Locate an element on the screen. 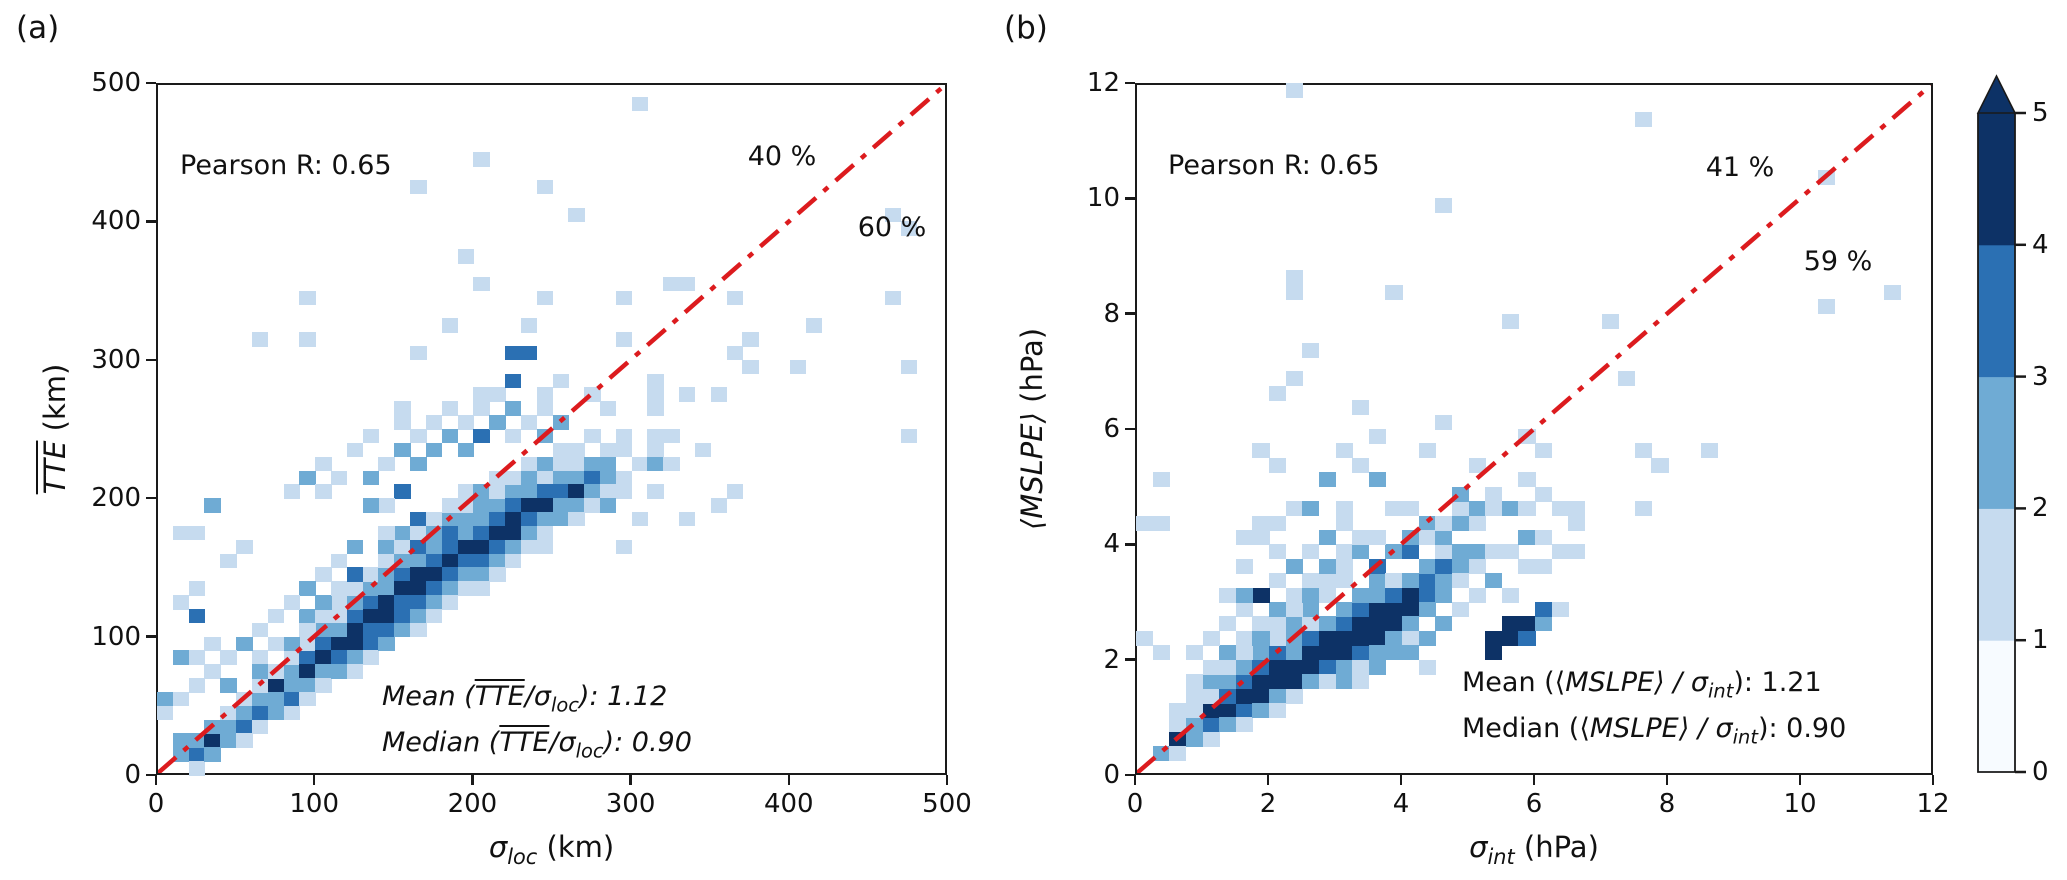 Image resolution: width=2067 pixels, height=880 pixels. panel-b-percent-above-diagonal: 41 % is located at coordinates (1740, 167).